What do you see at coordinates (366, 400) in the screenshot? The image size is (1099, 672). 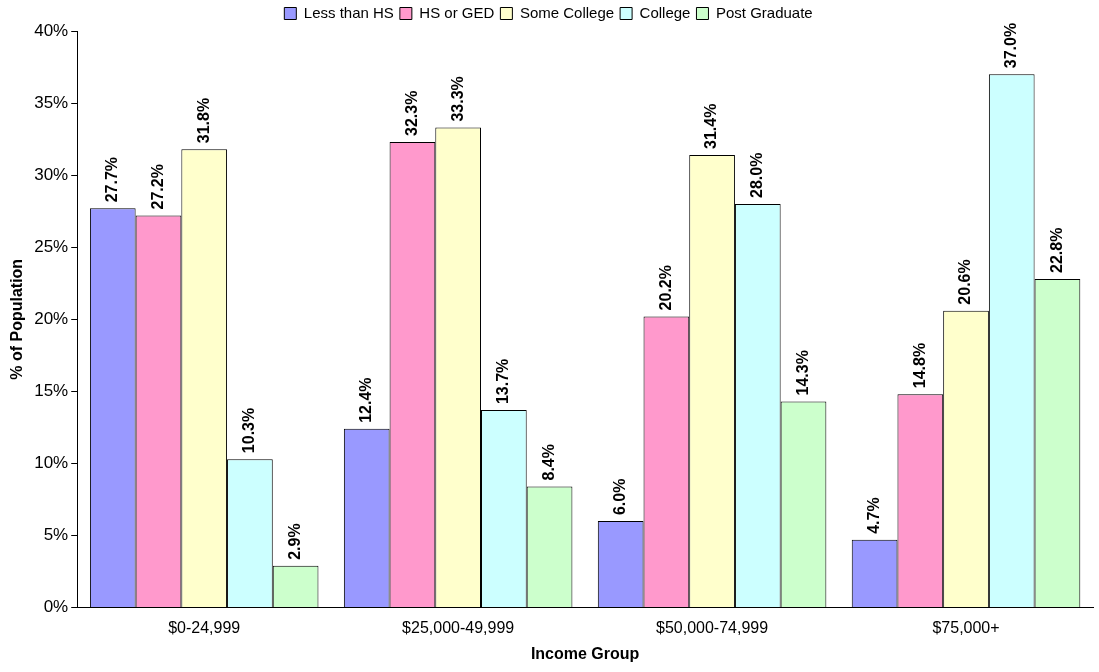 I see `data-label: 12.4%` at bounding box center [366, 400].